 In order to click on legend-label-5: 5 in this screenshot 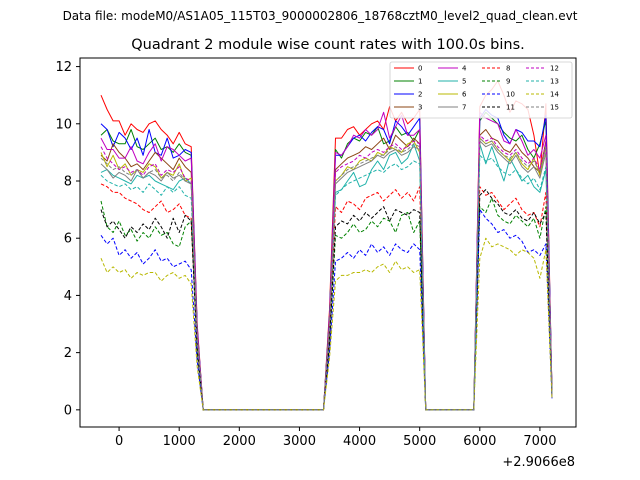, I will do `click(464, 82)`.